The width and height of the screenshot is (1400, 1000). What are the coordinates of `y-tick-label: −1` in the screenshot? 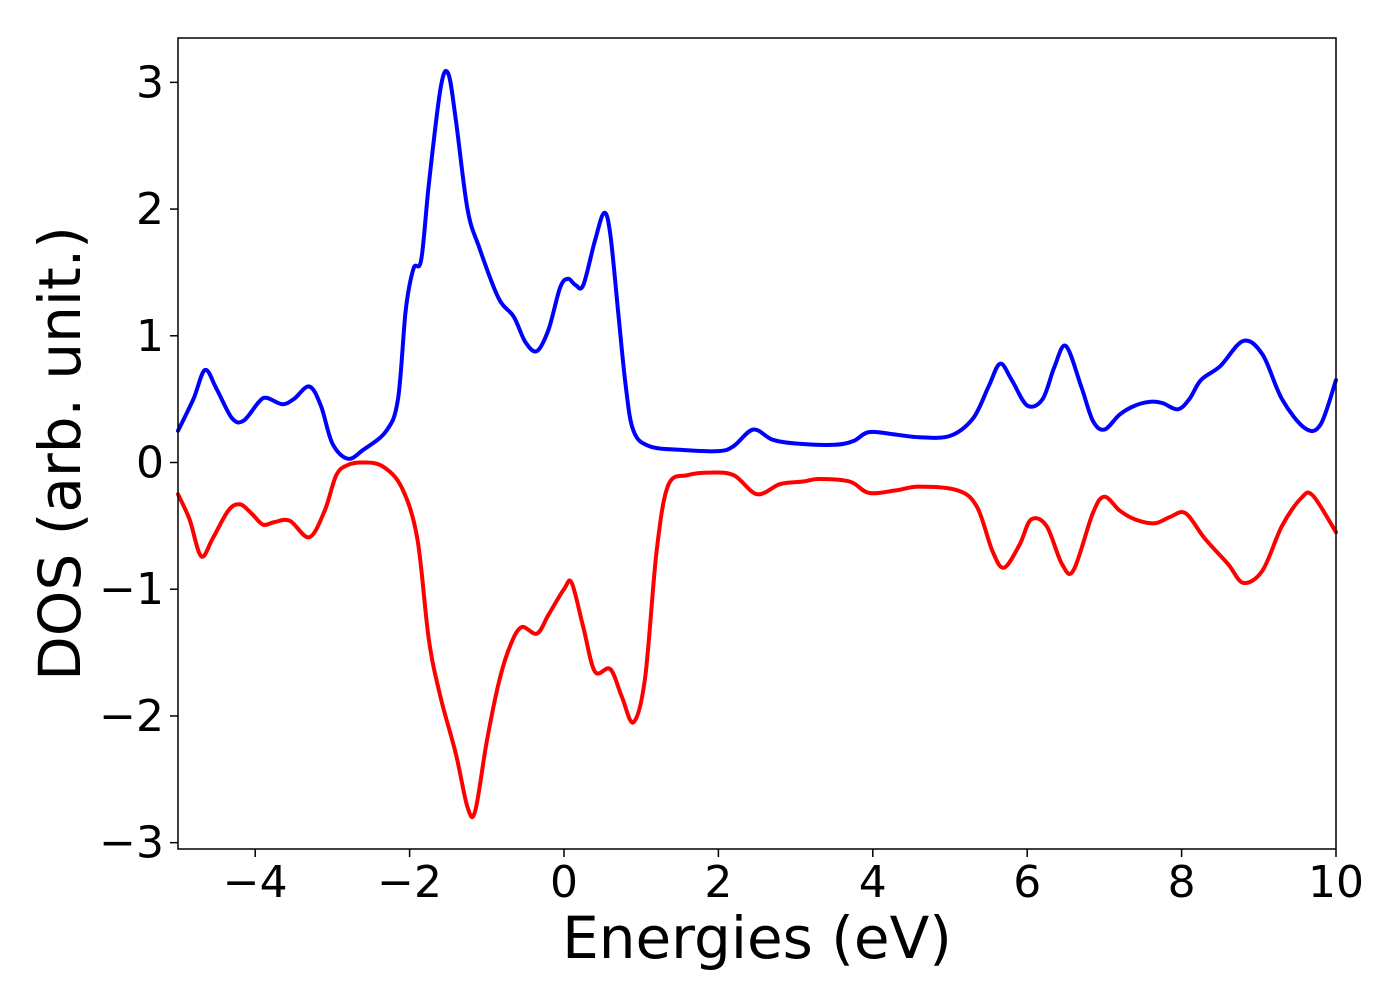 It's located at (131, 589).